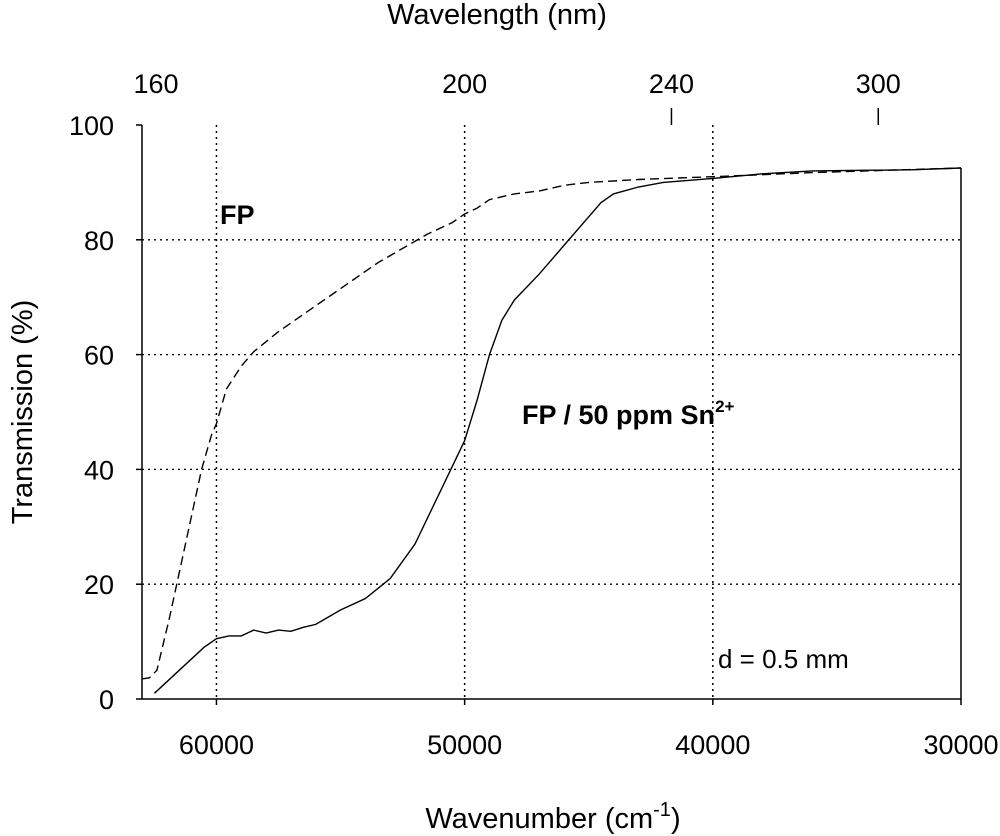 Image resolution: width=1000 pixels, height=836 pixels. Describe the element at coordinates (99, 470) in the screenshot. I see `y-tick-label: 40` at that location.